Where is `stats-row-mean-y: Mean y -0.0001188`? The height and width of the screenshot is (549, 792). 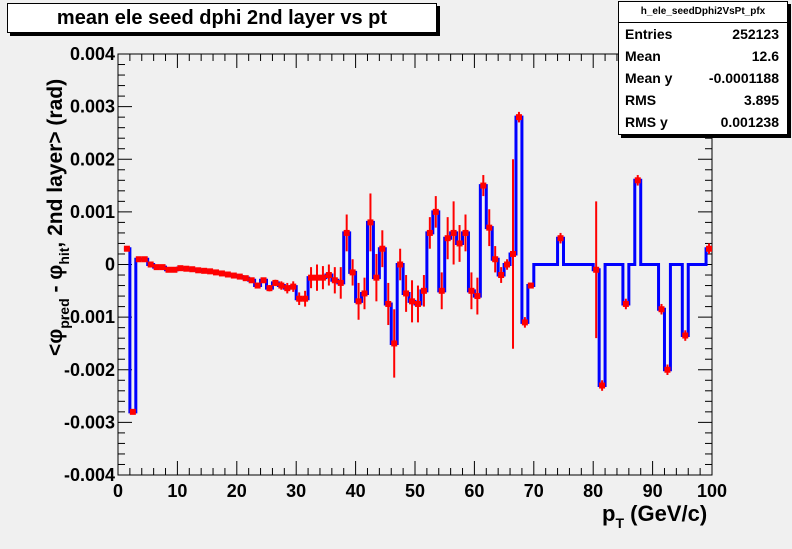 stats-row-mean-y: Mean y -0.0001188 is located at coordinates (703, 78).